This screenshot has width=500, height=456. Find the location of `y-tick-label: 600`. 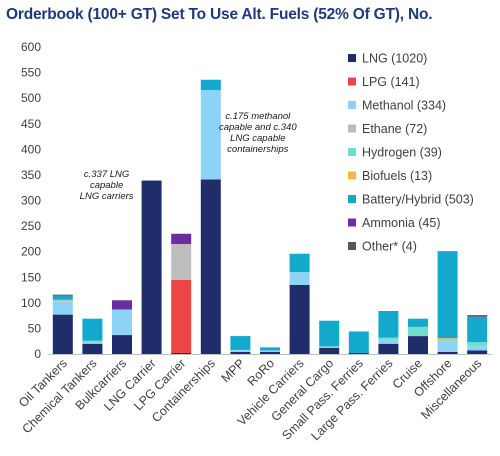

y-tick-label: 600 is located at coordinates (31, 47).